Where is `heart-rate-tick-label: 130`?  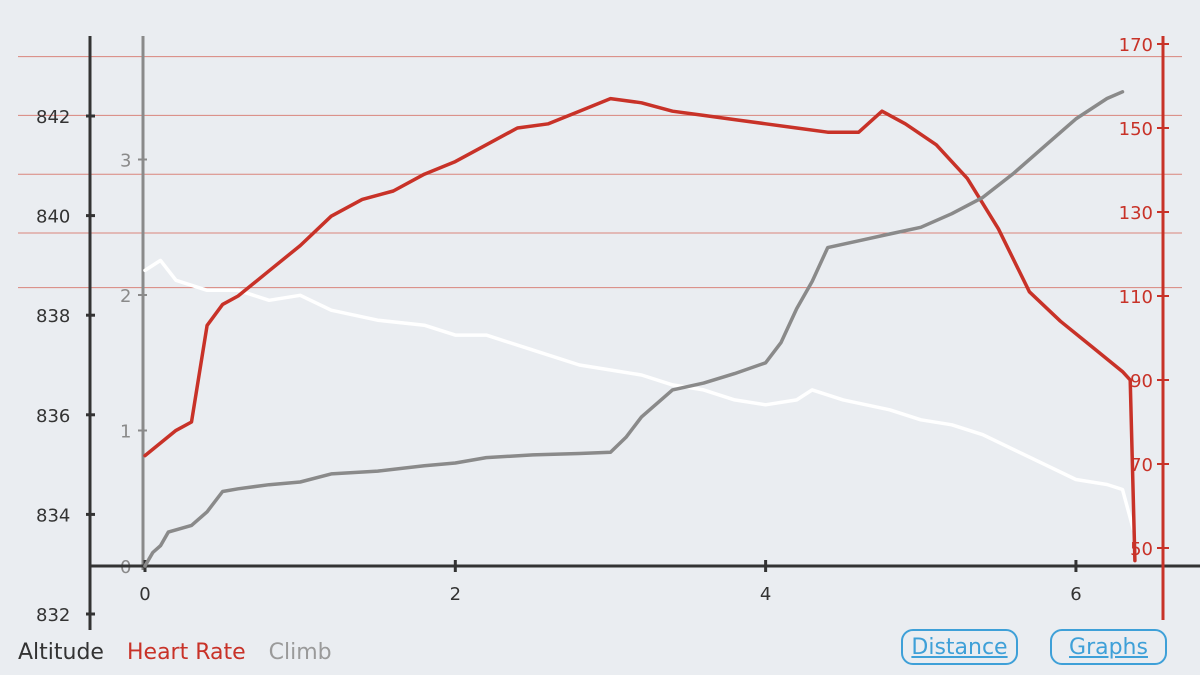 heart-rate-tick-label: 130 is located at coordinates (1136, 213).